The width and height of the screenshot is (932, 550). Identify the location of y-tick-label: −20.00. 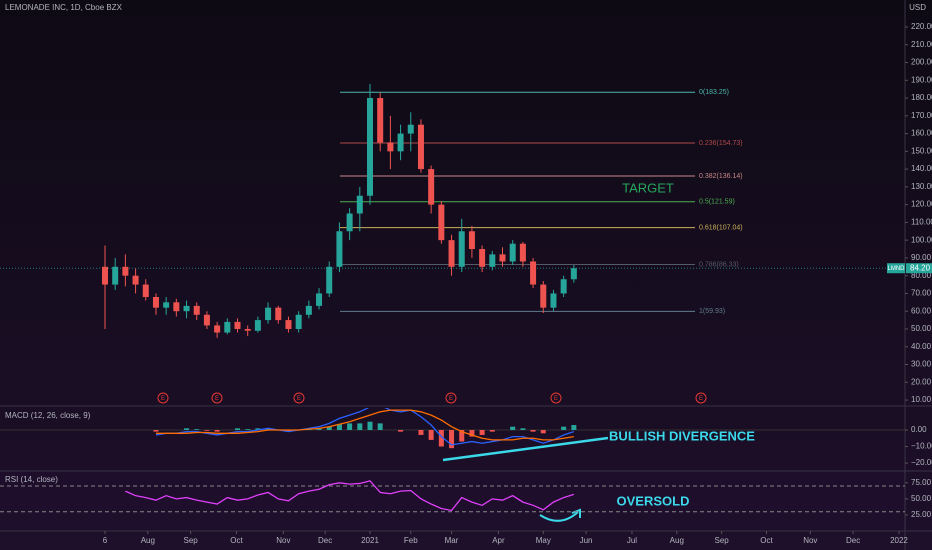
(921, 462).